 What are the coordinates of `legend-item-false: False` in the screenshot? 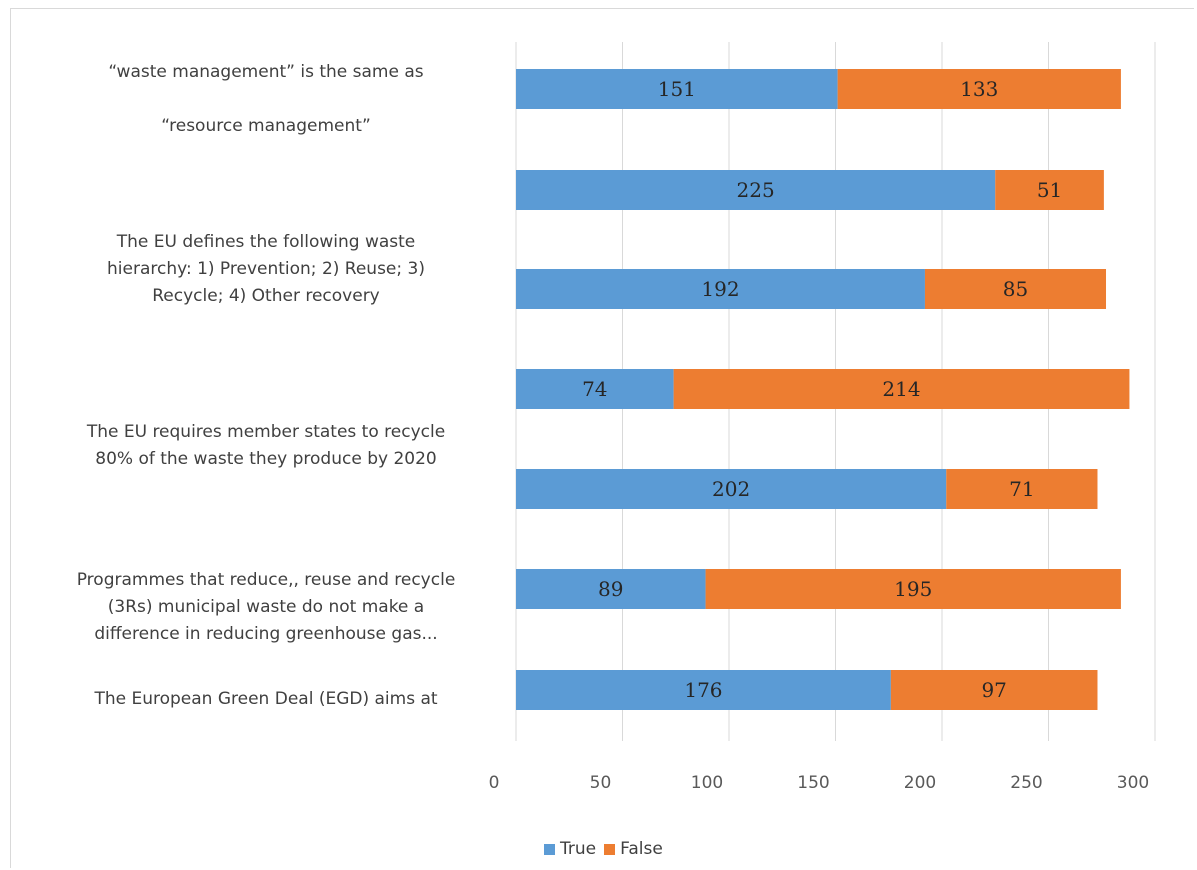 It's located at (633, 849).